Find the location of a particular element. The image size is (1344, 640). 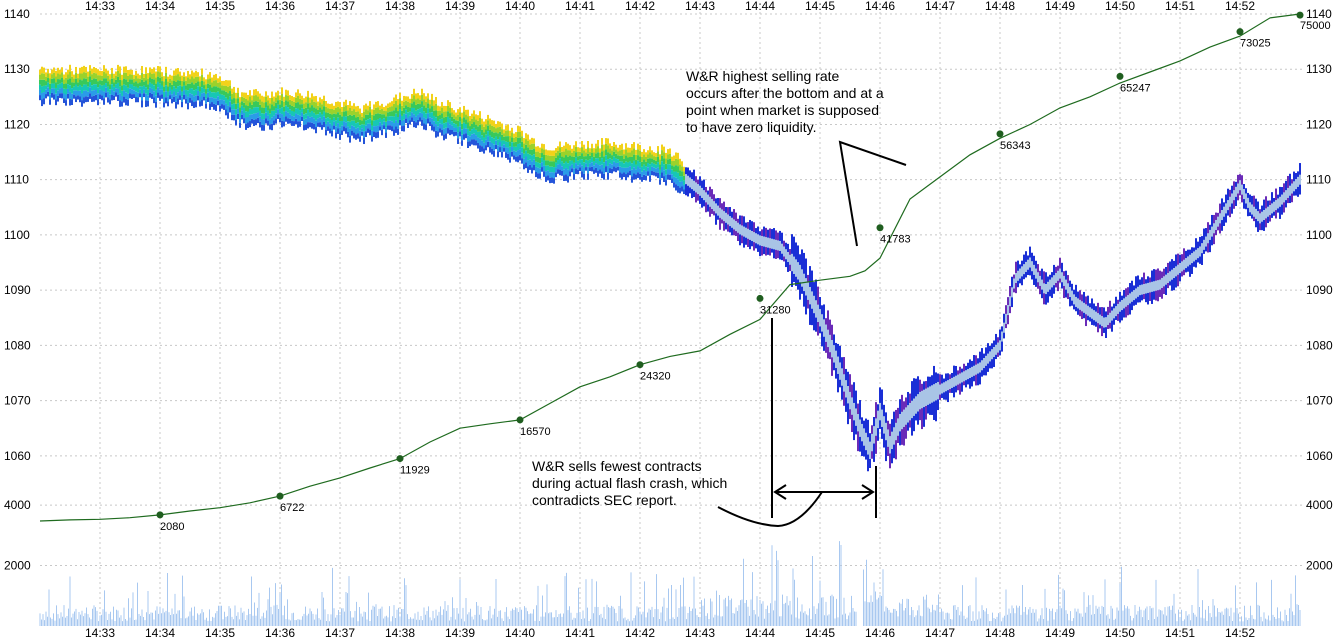

x-tick-top-15: 14:48 is located at coordinates (1000, 6).